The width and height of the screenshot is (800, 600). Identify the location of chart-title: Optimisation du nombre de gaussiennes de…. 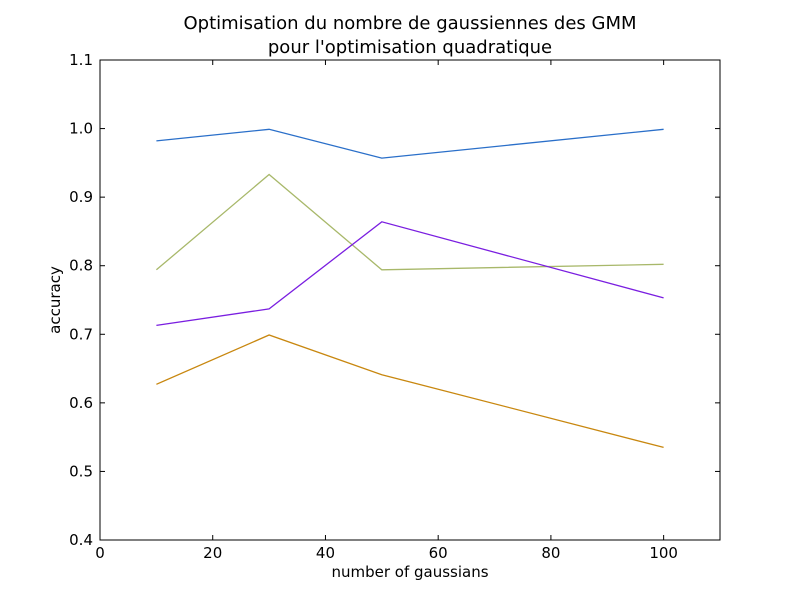
(409, 23).